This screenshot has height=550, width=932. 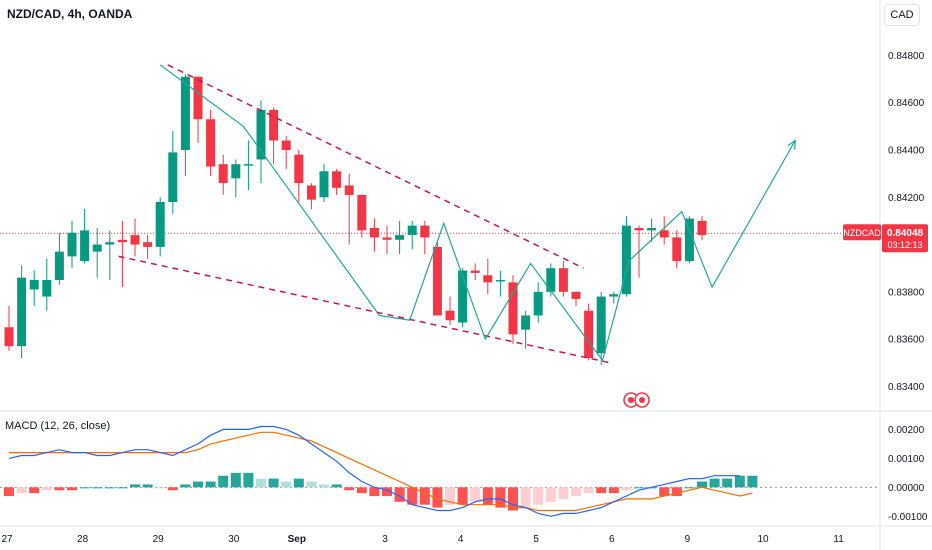 I want to click on wedge-lower-trendline, so click(x=364, y=309).